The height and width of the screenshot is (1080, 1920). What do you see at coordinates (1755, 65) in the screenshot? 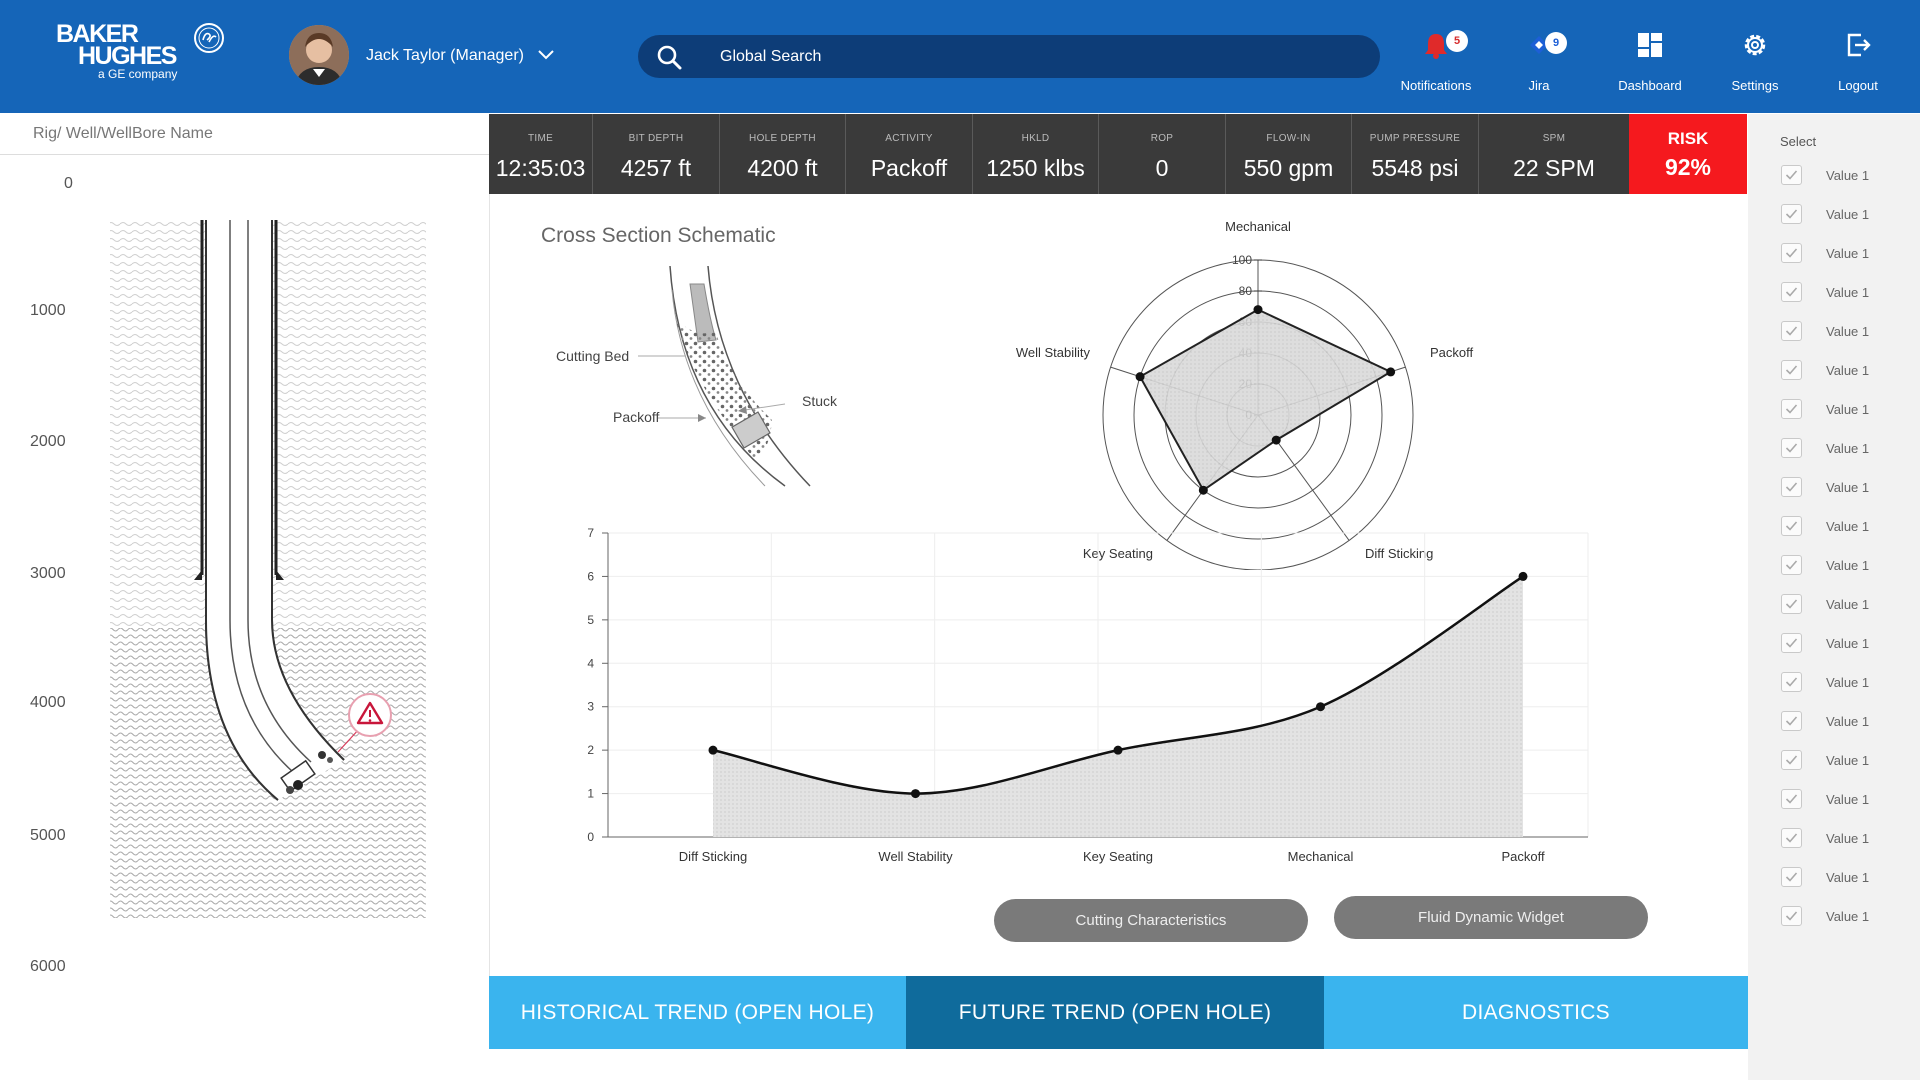
I see `nav-settings: Settings` at bounding box center [1755, 65].